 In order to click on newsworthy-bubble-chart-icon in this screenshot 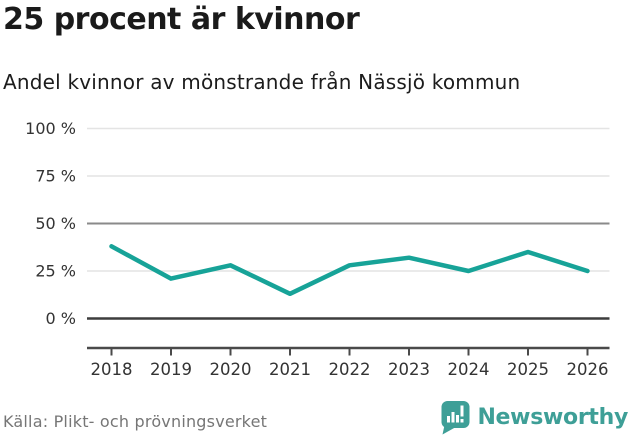, I will do `click(455, 418)`.